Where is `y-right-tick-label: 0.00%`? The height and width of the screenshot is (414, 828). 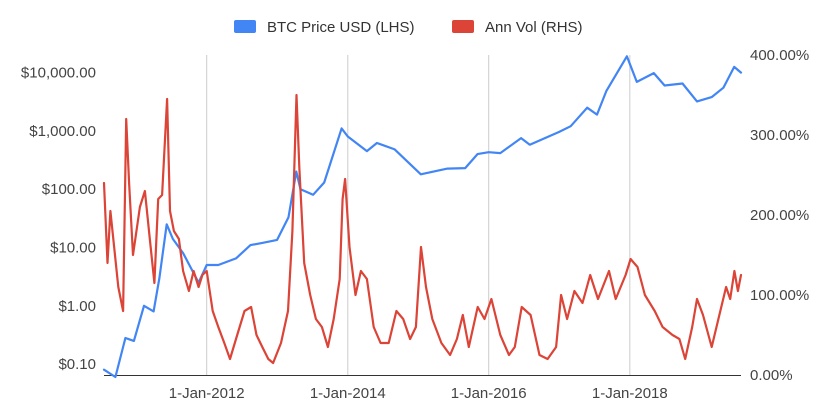 y-right-tick-label: 0.00% is located at coordinates (771, 375).